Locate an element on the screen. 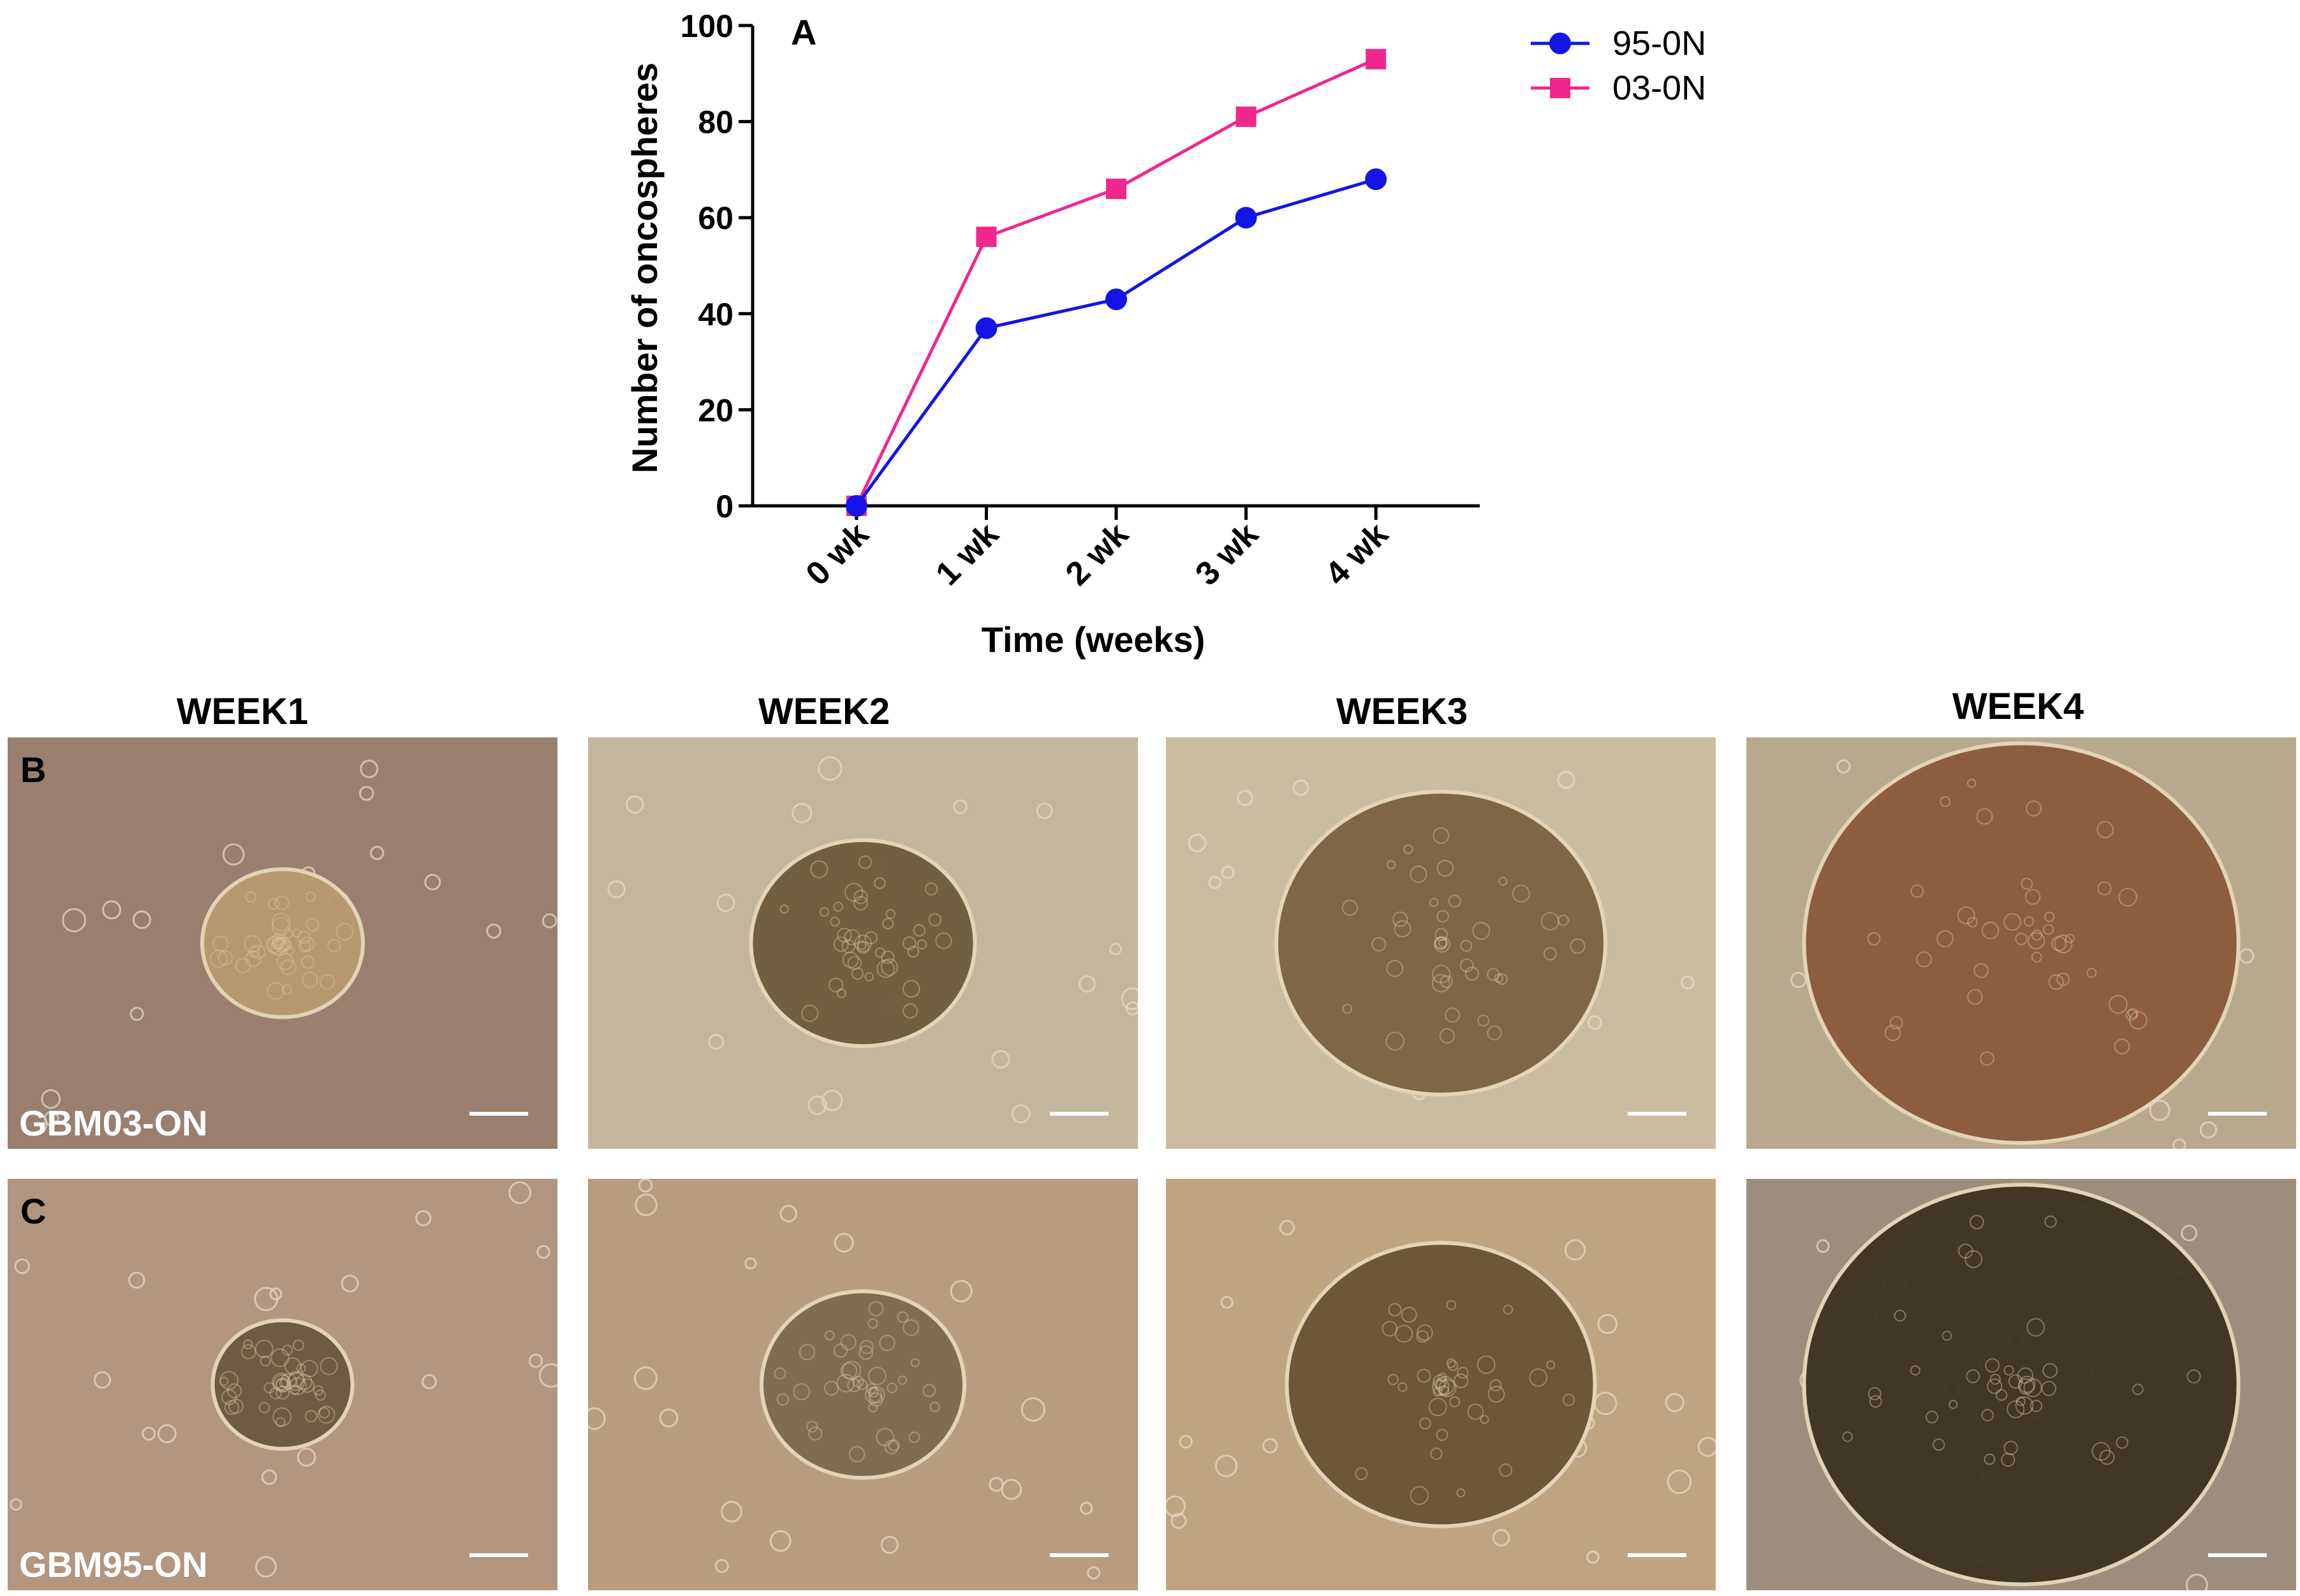 This screenshot has height=1596, width=2300. sample-label-gbm03: GBM03-ON is located at coordinates (113, 1123).